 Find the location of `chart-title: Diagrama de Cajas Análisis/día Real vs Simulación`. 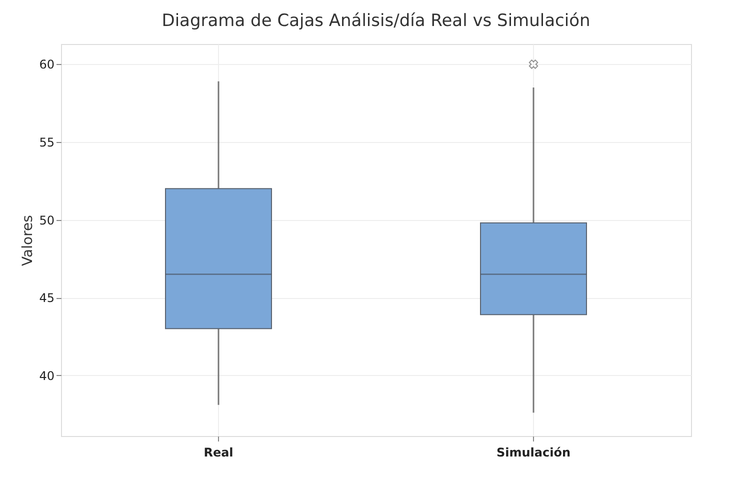

chart-title: Diagrama de Cajas Análisis/día Real vs Simulación is located at coordinates (376, 21).